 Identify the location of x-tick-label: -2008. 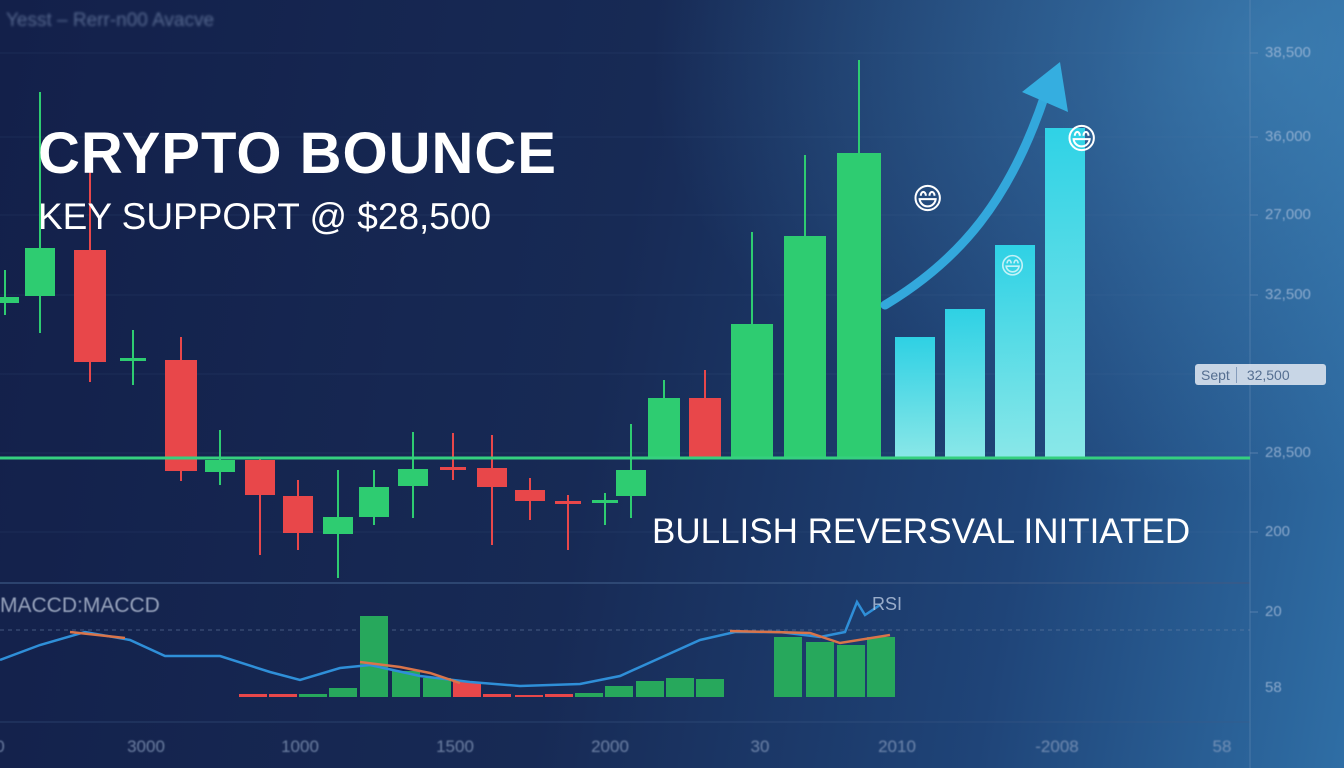
(1057, 746).